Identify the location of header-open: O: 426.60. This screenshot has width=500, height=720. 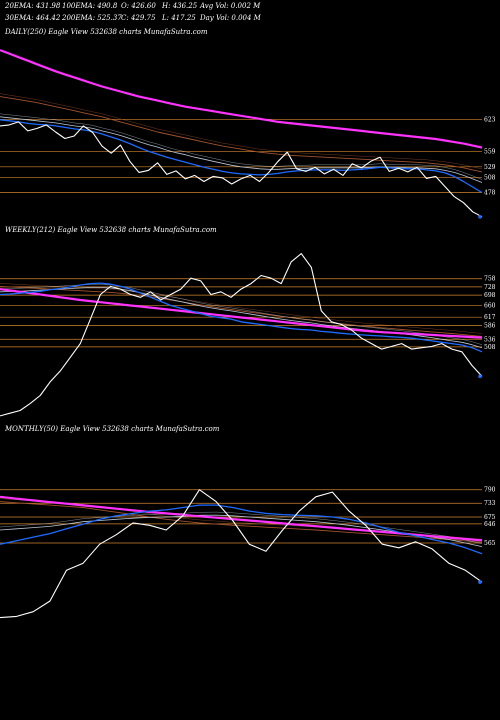
(138, 6).